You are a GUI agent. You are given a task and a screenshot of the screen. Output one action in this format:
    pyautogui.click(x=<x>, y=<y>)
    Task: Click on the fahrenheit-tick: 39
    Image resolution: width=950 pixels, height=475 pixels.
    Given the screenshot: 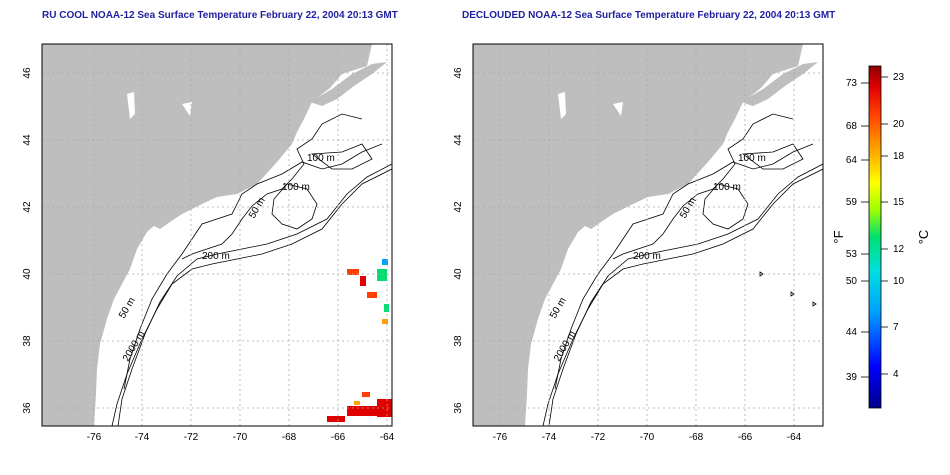 What is the action you would take?
    pyautogui.click(x=852, y=377)
    